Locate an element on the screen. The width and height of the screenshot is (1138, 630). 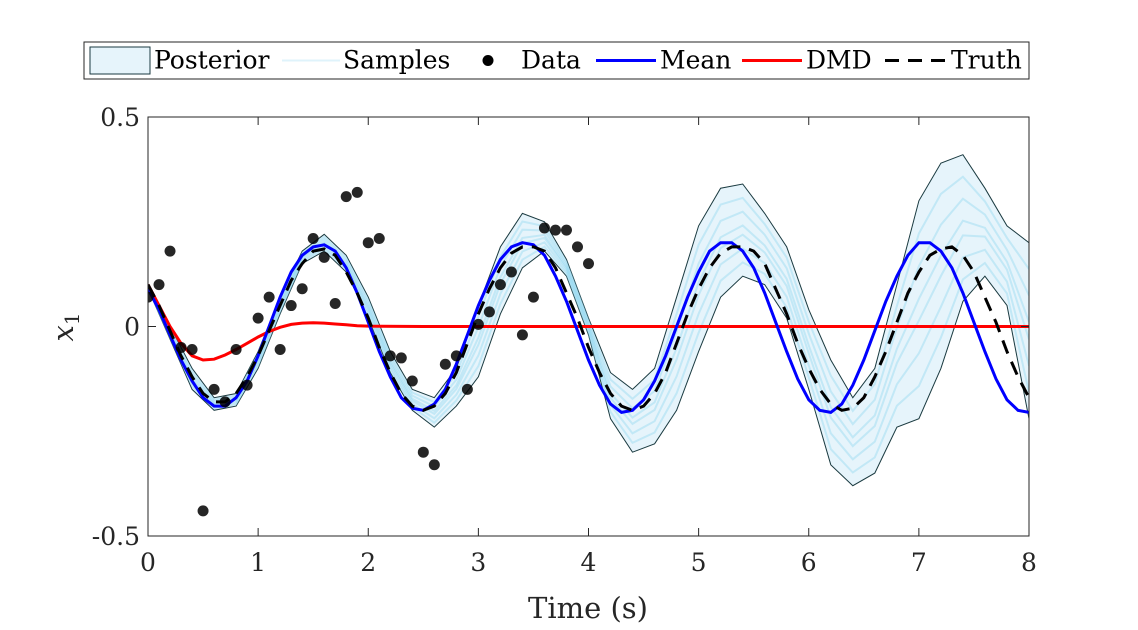
legend-label: Posterior is located at coordinates (212, 60).